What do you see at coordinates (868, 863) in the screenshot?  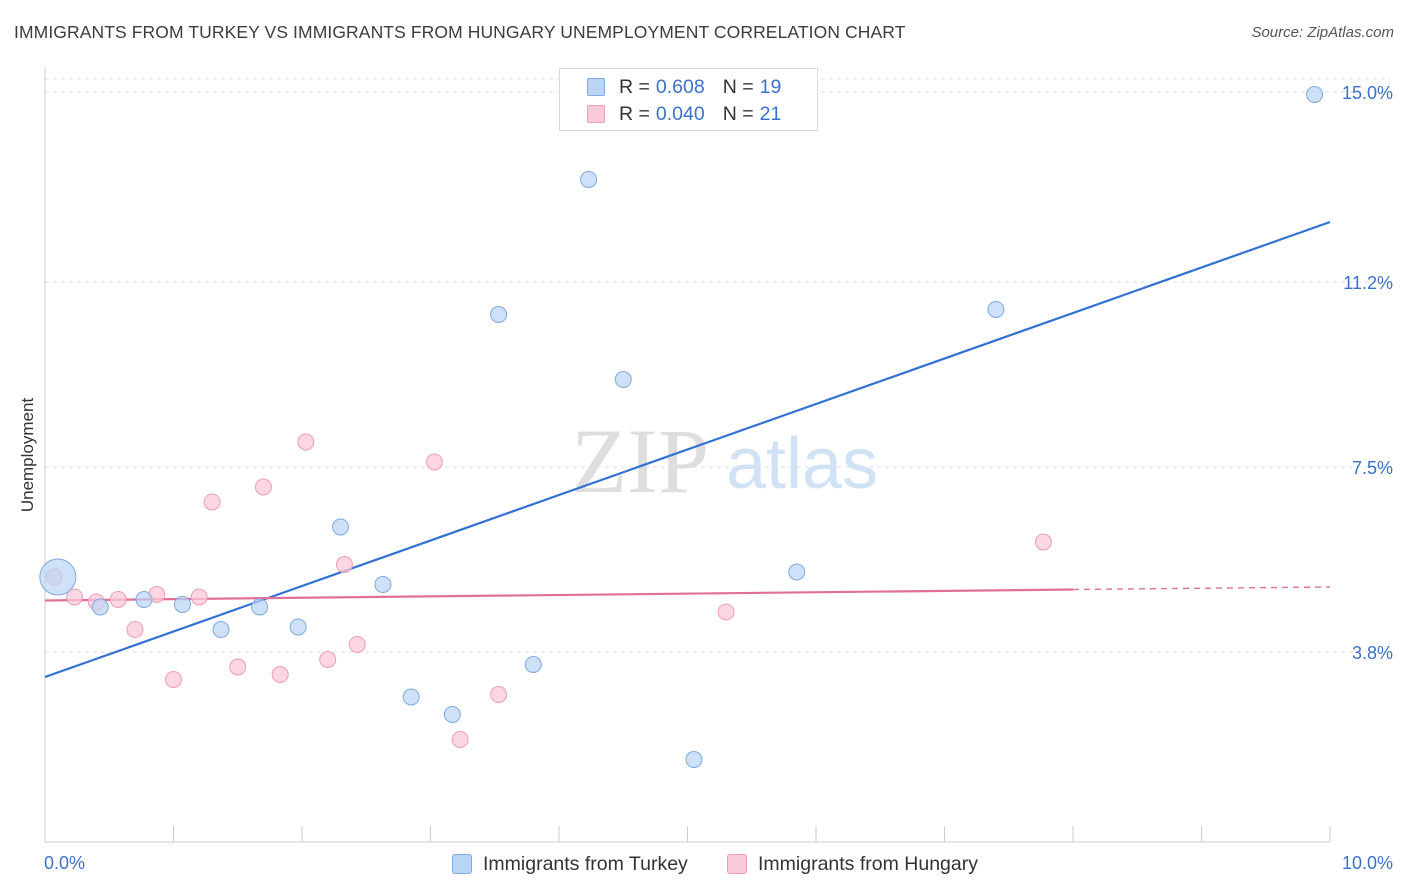 I see `legend-label-hungary: Immigrants from Hungary` at bounding box center [868, 863].